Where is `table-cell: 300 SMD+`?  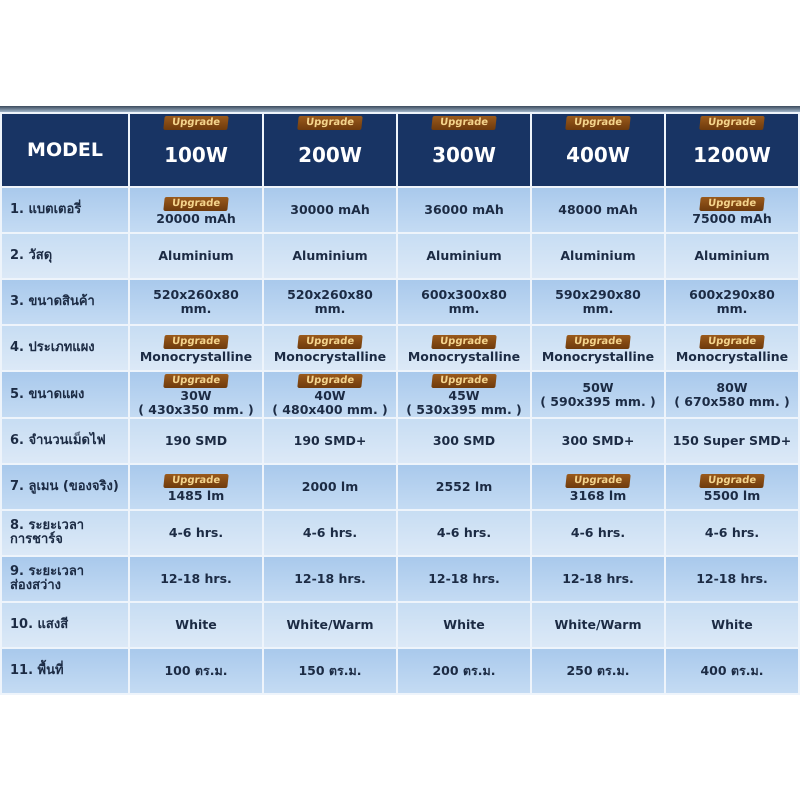 table-cell: 300 SMD+ is located at coordinates (598, 441).